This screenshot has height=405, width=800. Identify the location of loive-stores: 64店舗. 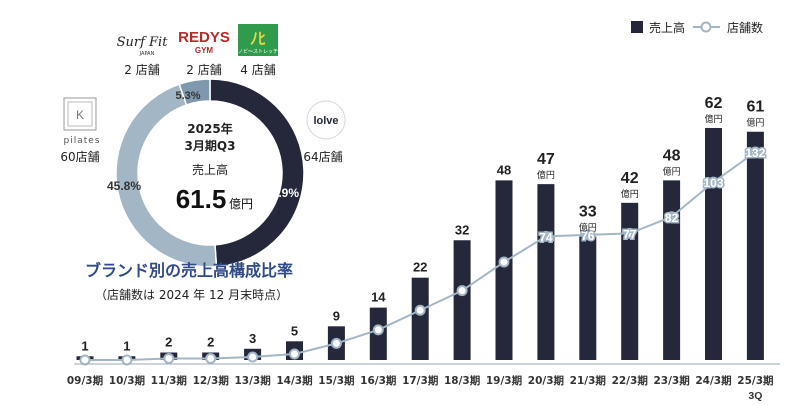
(322, 157).